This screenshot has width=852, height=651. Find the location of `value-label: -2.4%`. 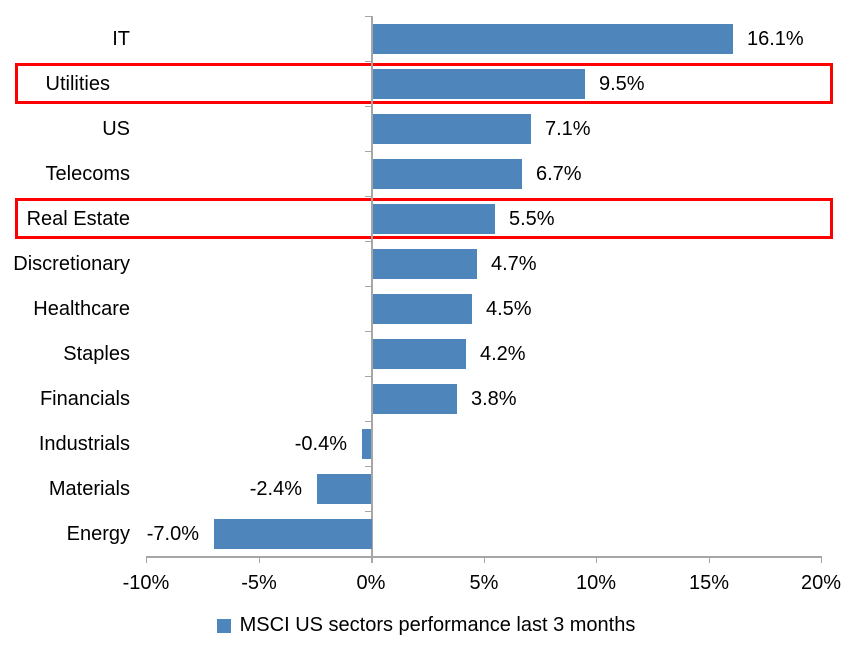

value-label: -2.4% is located at coordinates (275, 489).